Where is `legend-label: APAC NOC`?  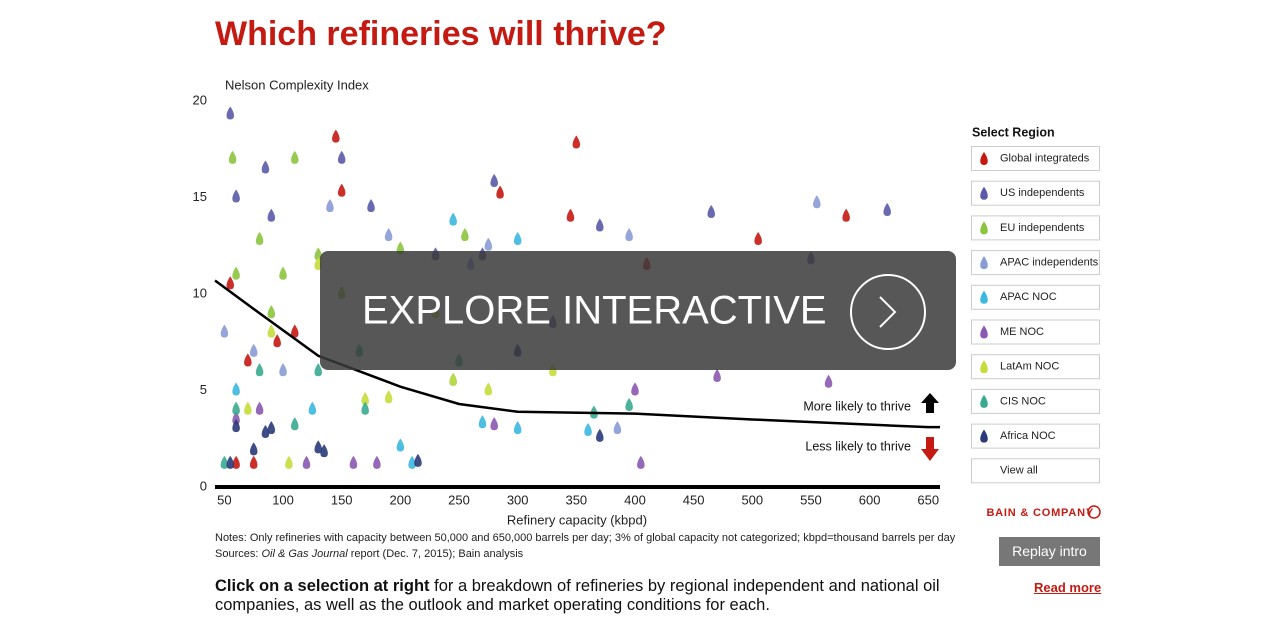
legend-label: APAC NOC is located at coordinates (1028, 297).